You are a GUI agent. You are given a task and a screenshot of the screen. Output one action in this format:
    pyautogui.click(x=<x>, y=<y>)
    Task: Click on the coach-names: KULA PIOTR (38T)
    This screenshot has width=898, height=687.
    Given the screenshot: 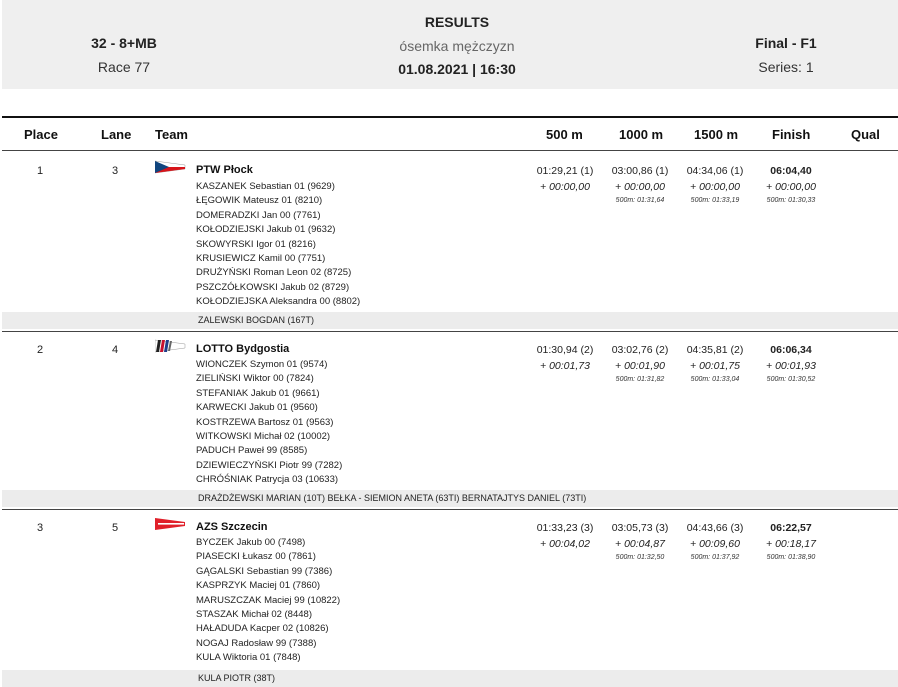 What is the action you would take?
    pyautogui.click(x=237, y=678)
    